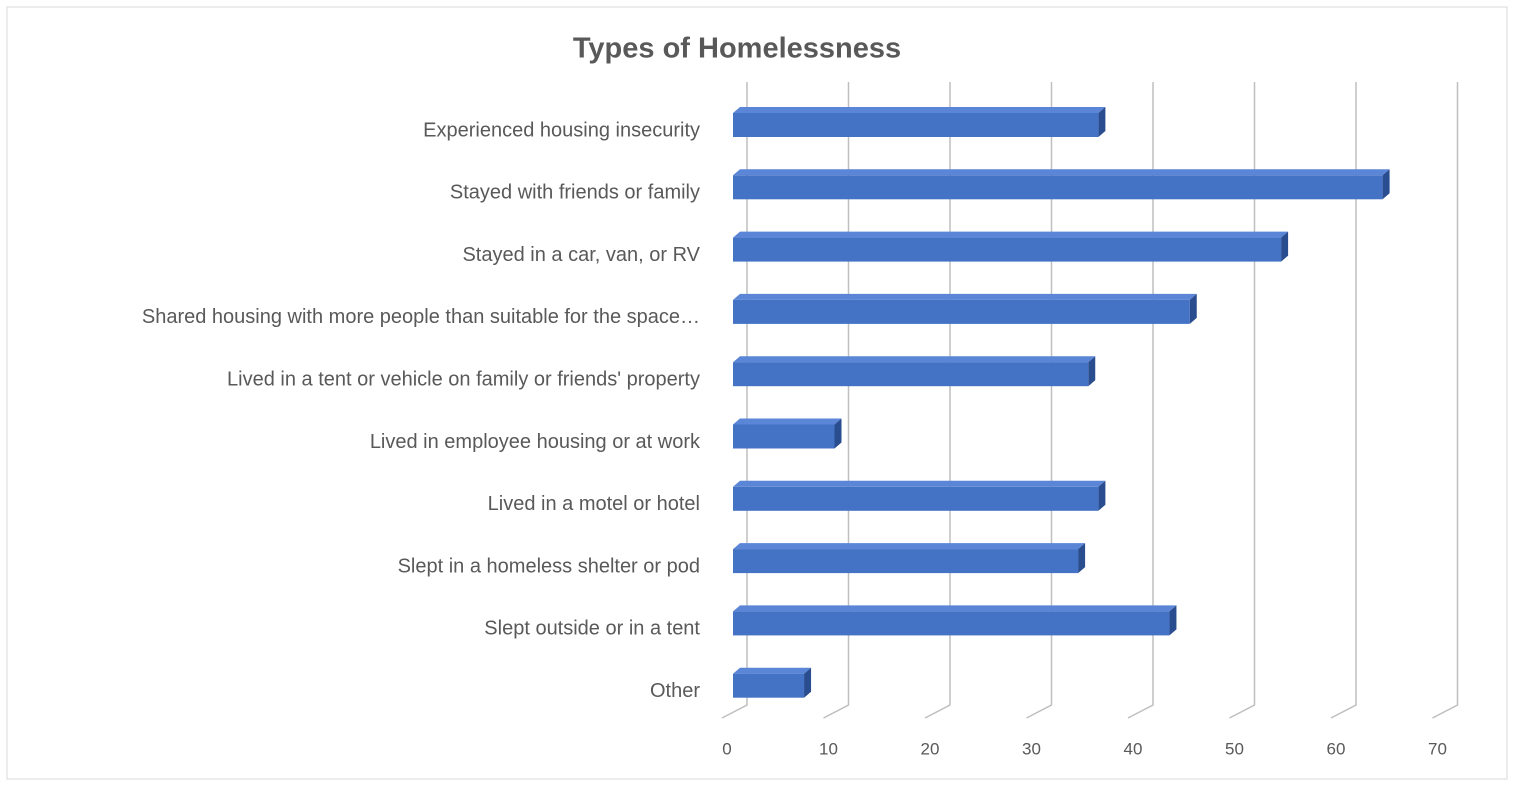  Describe the element at coordinates (535, 442) in the screenshot. I see `y-tick-label: Lived in employee housing or at work` at that location.